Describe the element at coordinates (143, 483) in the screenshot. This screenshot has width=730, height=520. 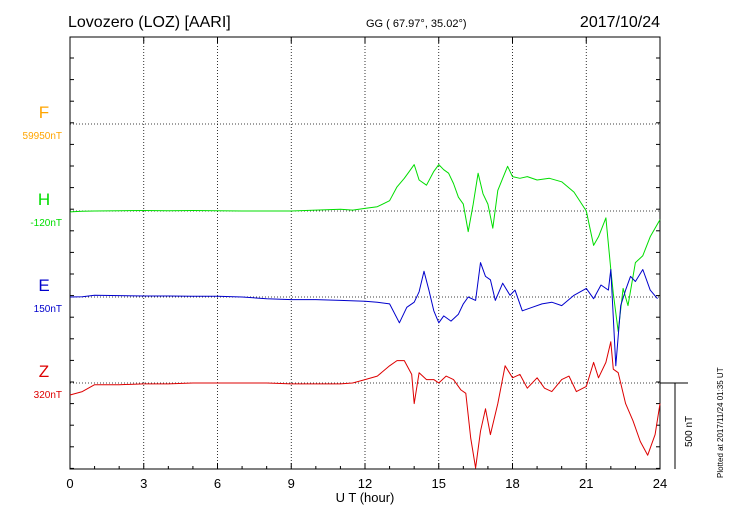
I see `x-tick-label: 3` at that location.